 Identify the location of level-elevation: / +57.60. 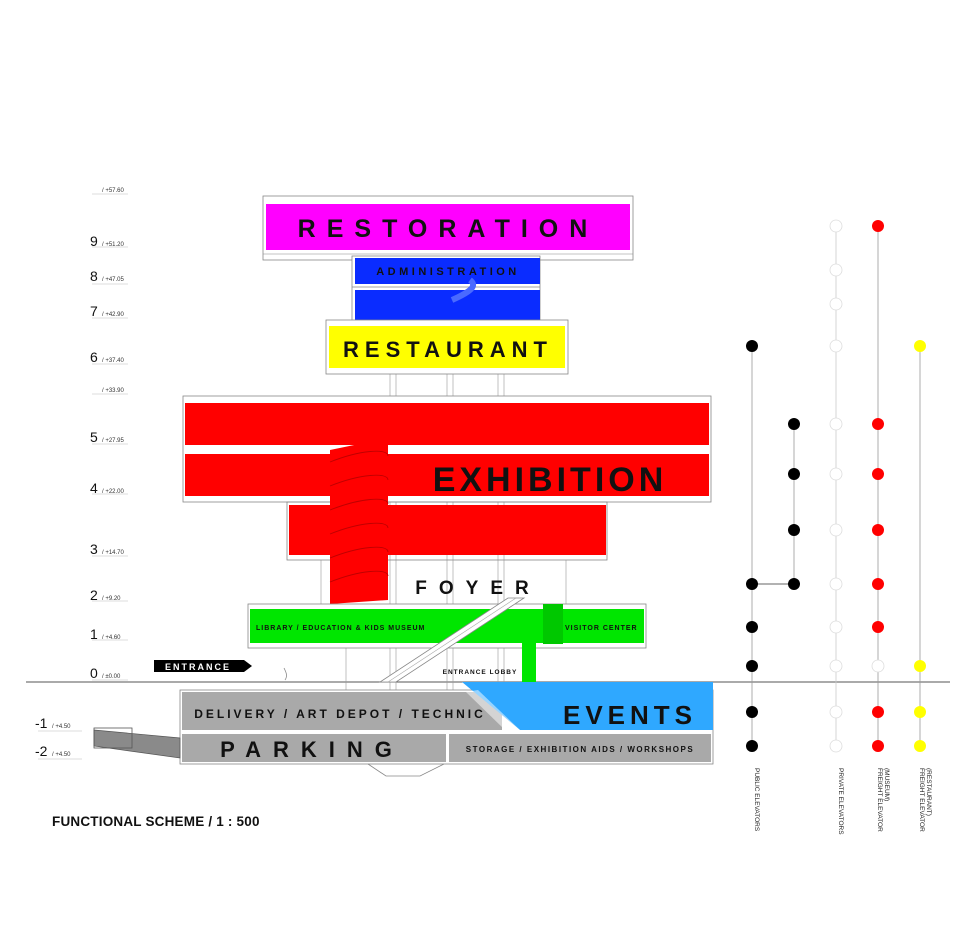
(113, 191).